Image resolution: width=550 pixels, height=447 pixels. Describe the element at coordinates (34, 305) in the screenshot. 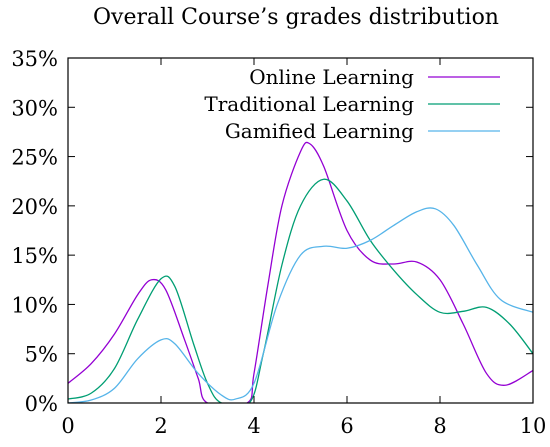

I see `y-tick-label: 10%` at that location.